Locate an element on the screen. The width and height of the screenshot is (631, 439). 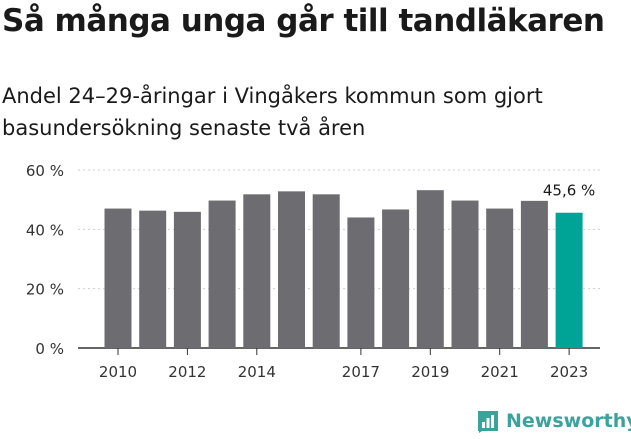
x-tick-label: 2010 is located at coordinates (118, 372).